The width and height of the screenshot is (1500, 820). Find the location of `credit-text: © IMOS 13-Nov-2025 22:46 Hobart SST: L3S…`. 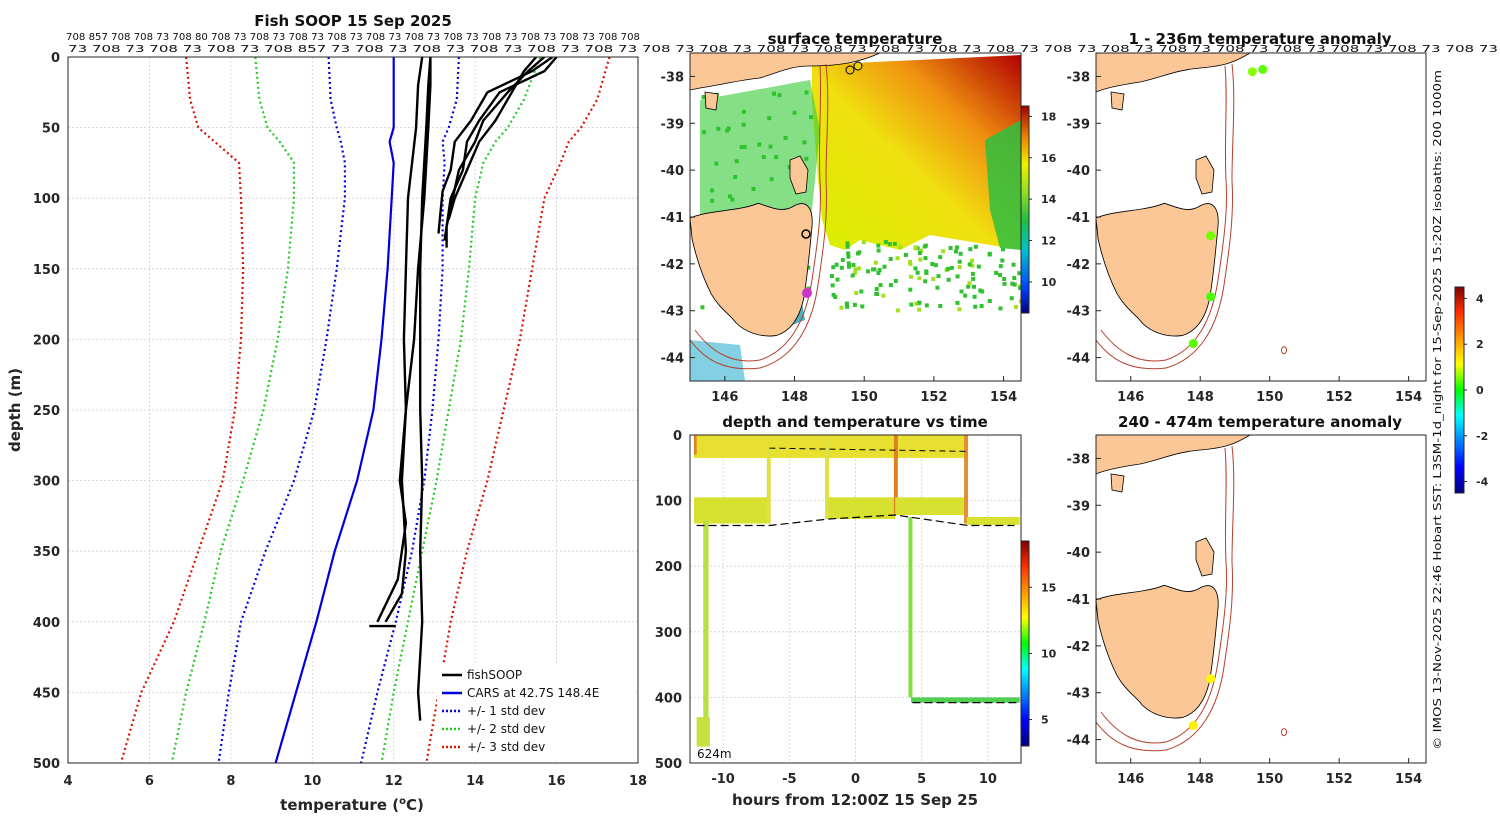

credit-text: © IMOS 13-Nov-2025 22:46 Hobart SST: L3S… is located at coordinates (1437, 410).